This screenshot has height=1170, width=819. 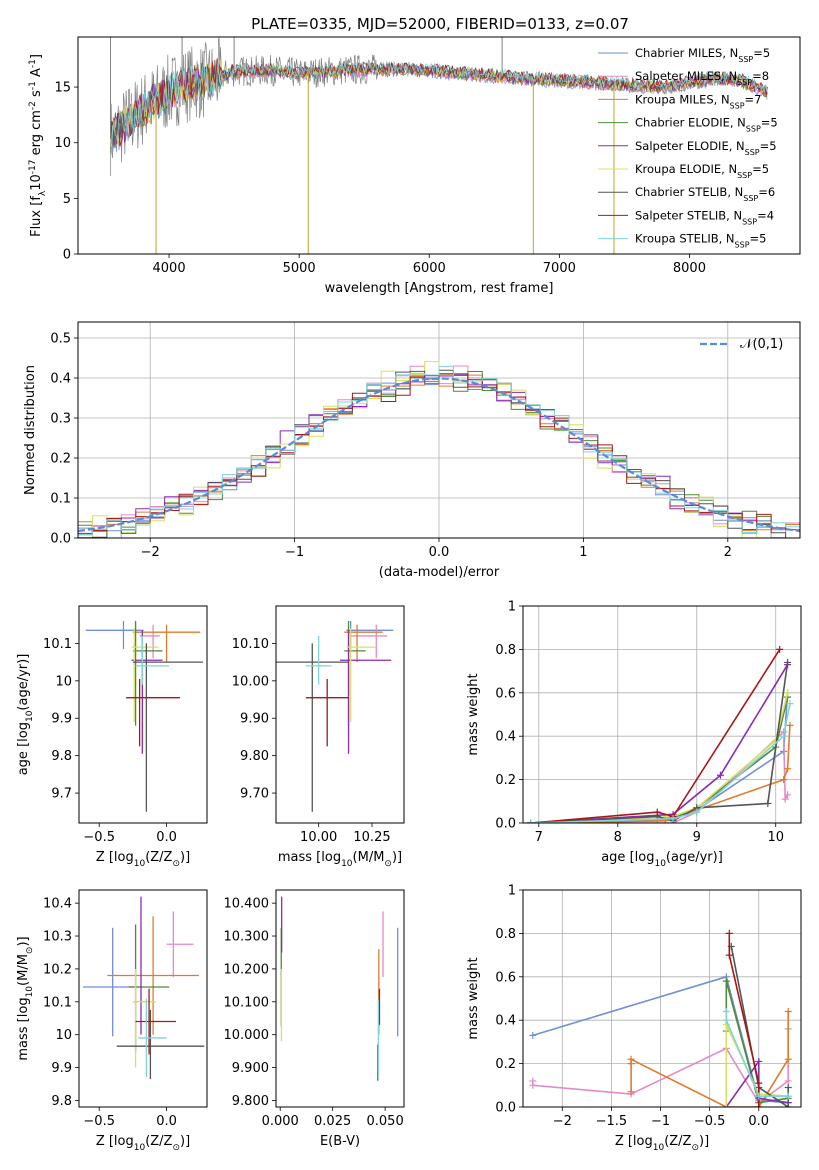 What do you see at coordinates (318, 837) in the screenshot?
I see `x-tick-label: 10.00` at bounding box center [318, 837].